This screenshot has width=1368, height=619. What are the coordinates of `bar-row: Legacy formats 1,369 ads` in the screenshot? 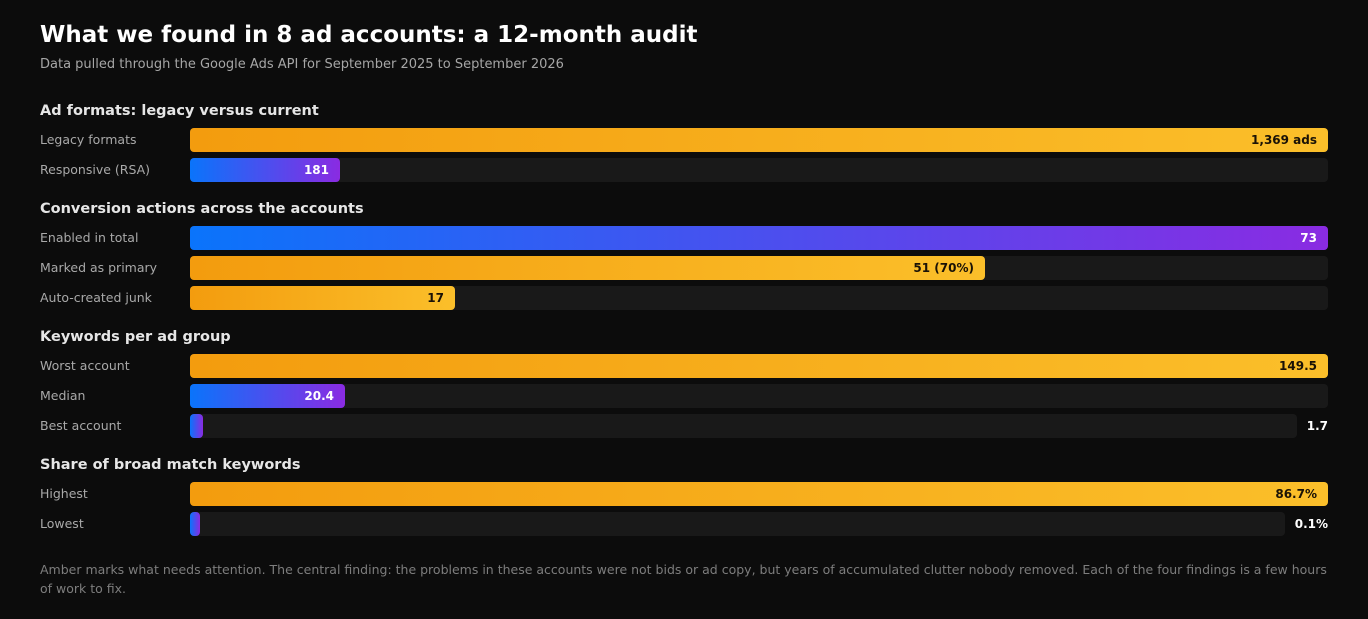 It's located at (684, 140).